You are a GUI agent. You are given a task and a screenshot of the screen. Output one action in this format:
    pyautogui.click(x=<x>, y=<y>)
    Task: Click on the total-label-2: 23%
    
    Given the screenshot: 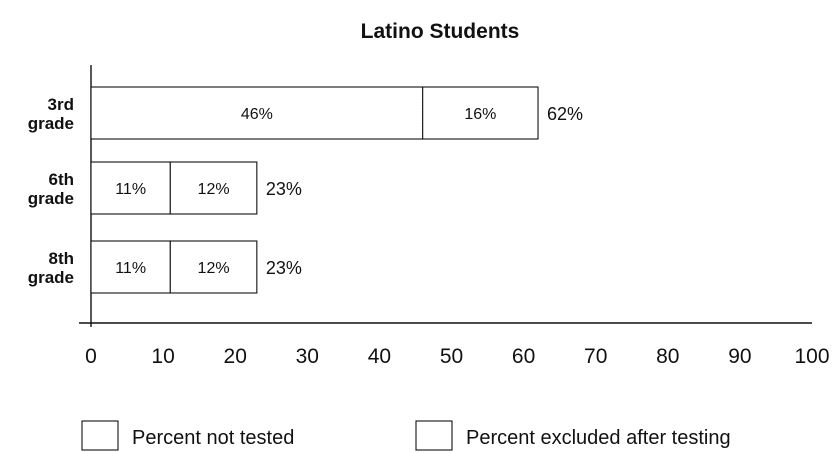 What is the action you would take?
    pyautogui.click(x=284, y=268)
    